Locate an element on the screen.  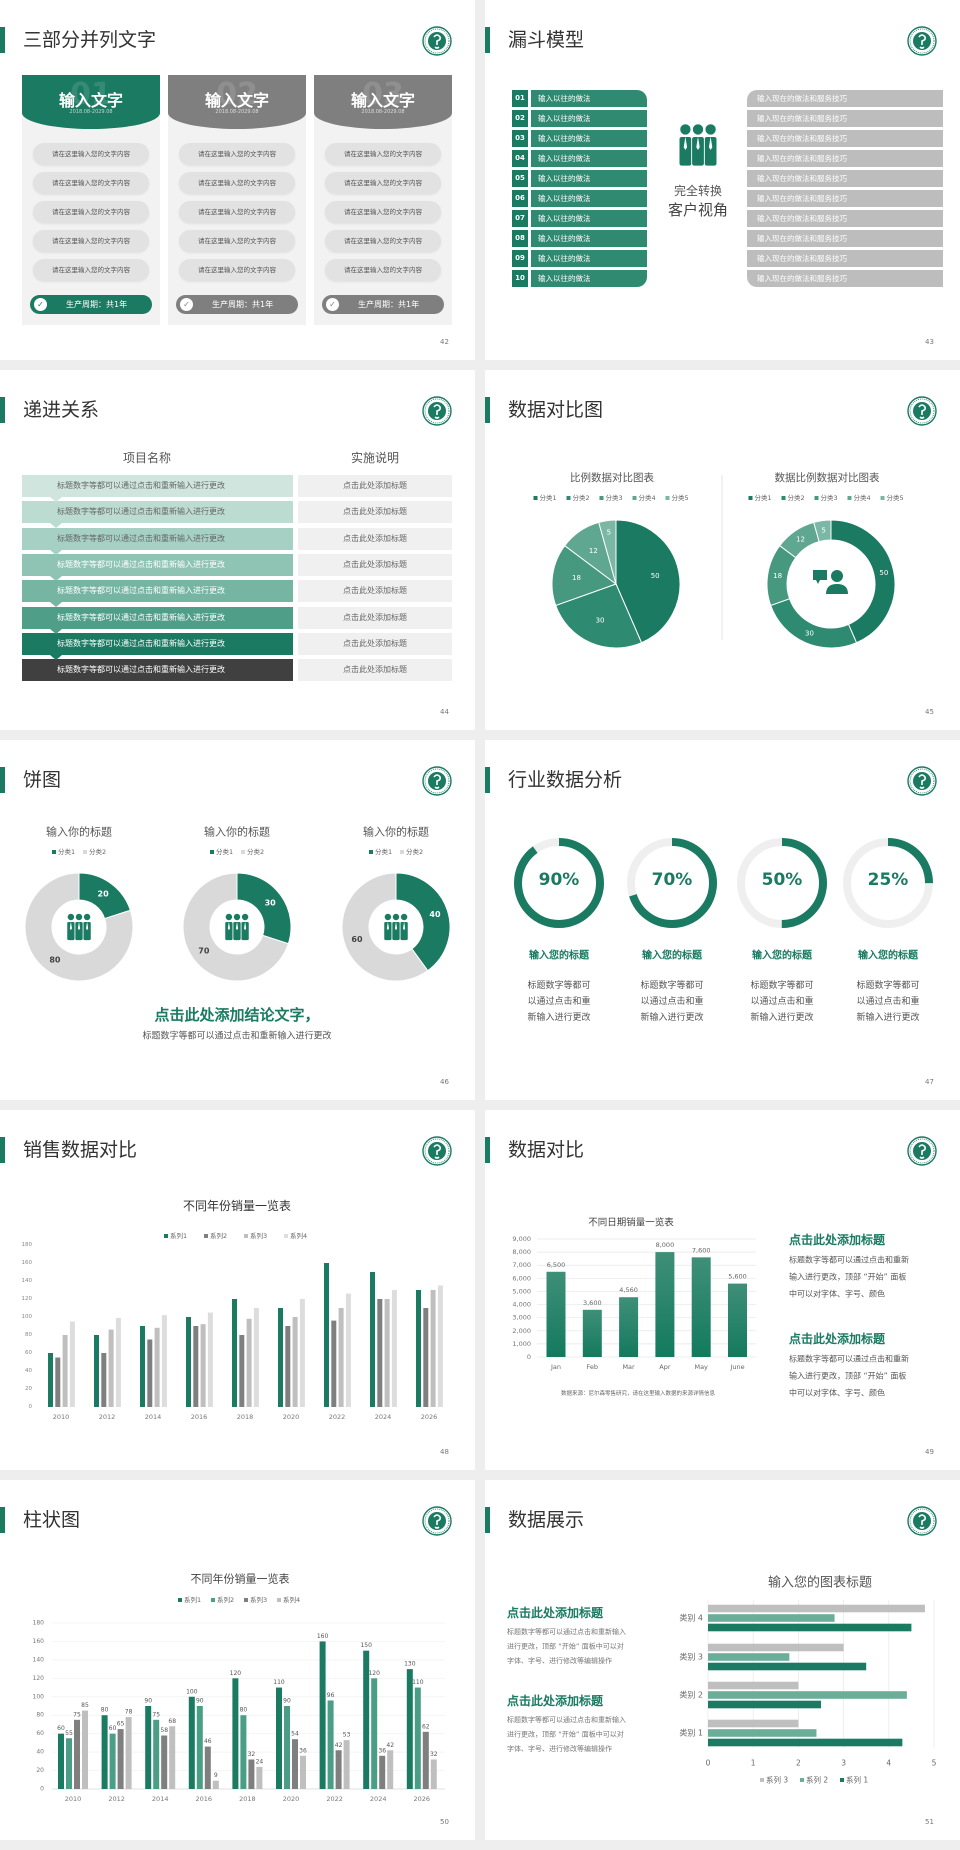
funnel-center-graphic is located at coordinates (698, 145).